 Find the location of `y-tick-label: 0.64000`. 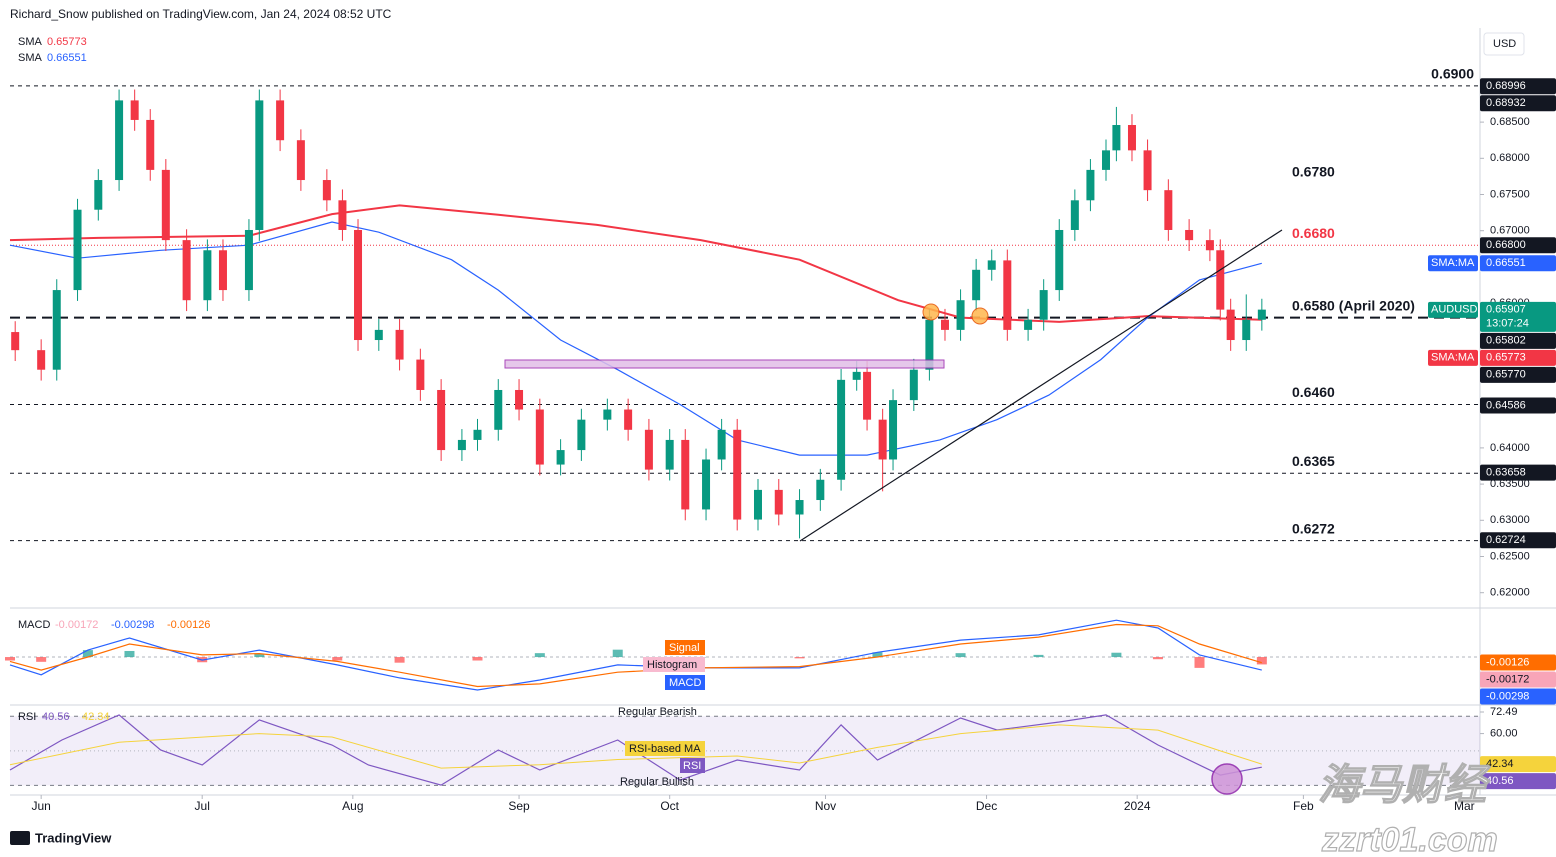

y-tick-label: 0.64000 is located at coordinates (1510, 448).